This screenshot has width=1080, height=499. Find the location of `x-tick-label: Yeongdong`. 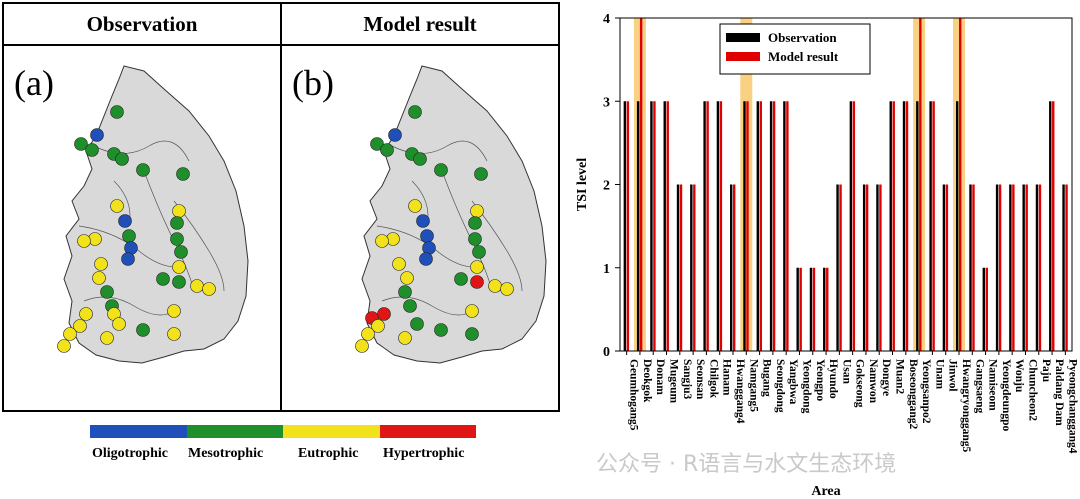

x-tick-label: Yeongdong is located at coordinates (806, 386).